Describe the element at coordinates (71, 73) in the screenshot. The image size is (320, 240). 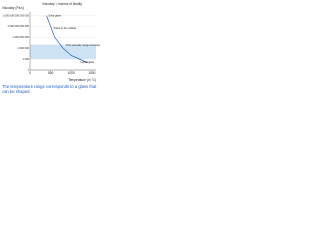
I see `x-tick-label: 1000` at that location.